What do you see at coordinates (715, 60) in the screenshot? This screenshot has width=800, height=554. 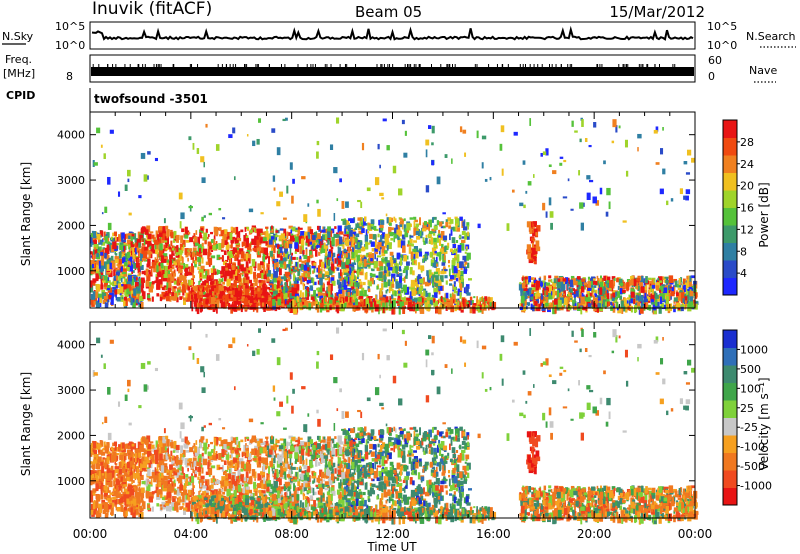 I see `nave-tick-high: 60` at bounding box center [715, 60].